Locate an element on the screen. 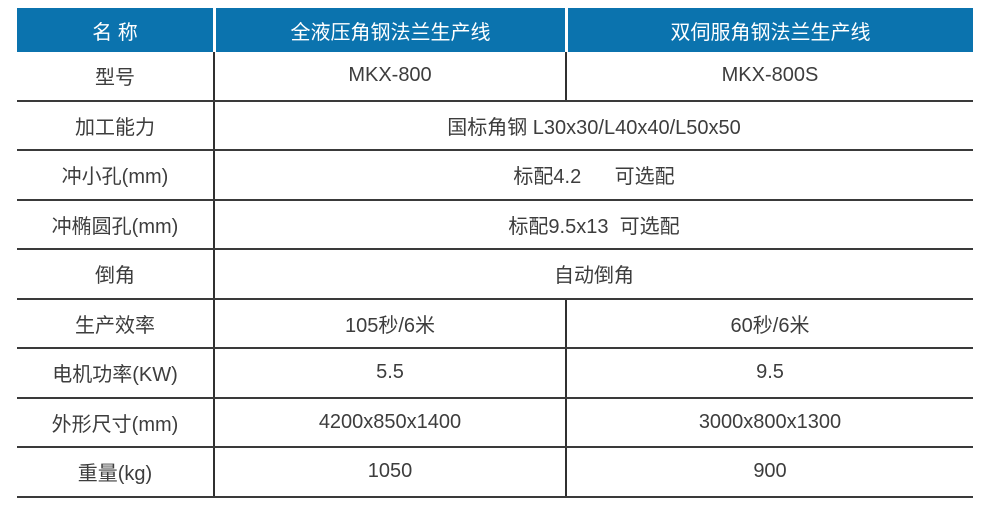 The image size is (990, 509). cell-capacity-value: 国标角钢 L30x30/L40x40/L50x50 is located at coordinates (593, 125).